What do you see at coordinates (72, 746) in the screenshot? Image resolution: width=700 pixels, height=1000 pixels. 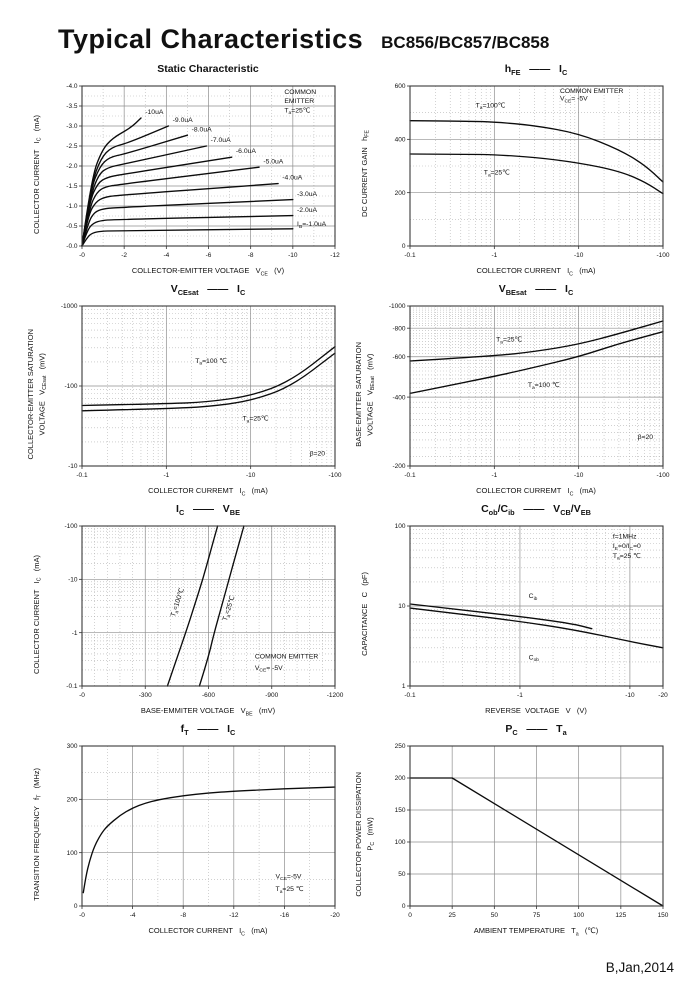 I see `svg-text: 300` at bounding box center [72, 746].